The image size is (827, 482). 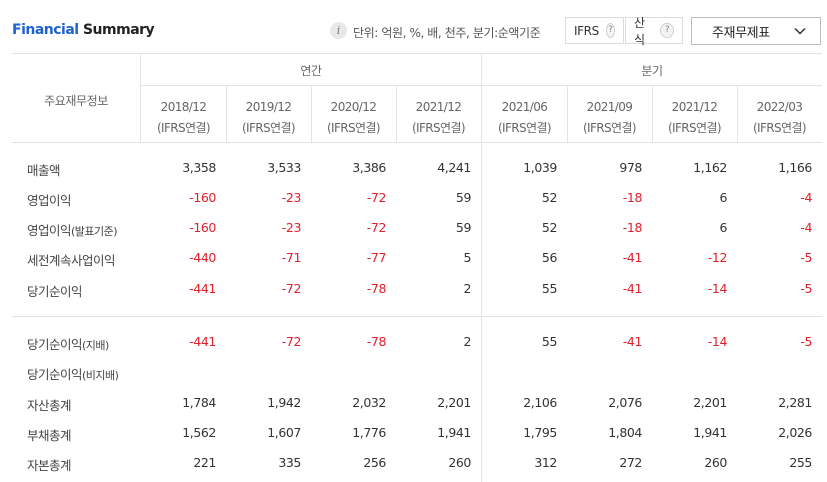 What do you see at coordinates (800, 462) in the screenshot?
I see `table-cell: 255` at bounding box center [800, 462].